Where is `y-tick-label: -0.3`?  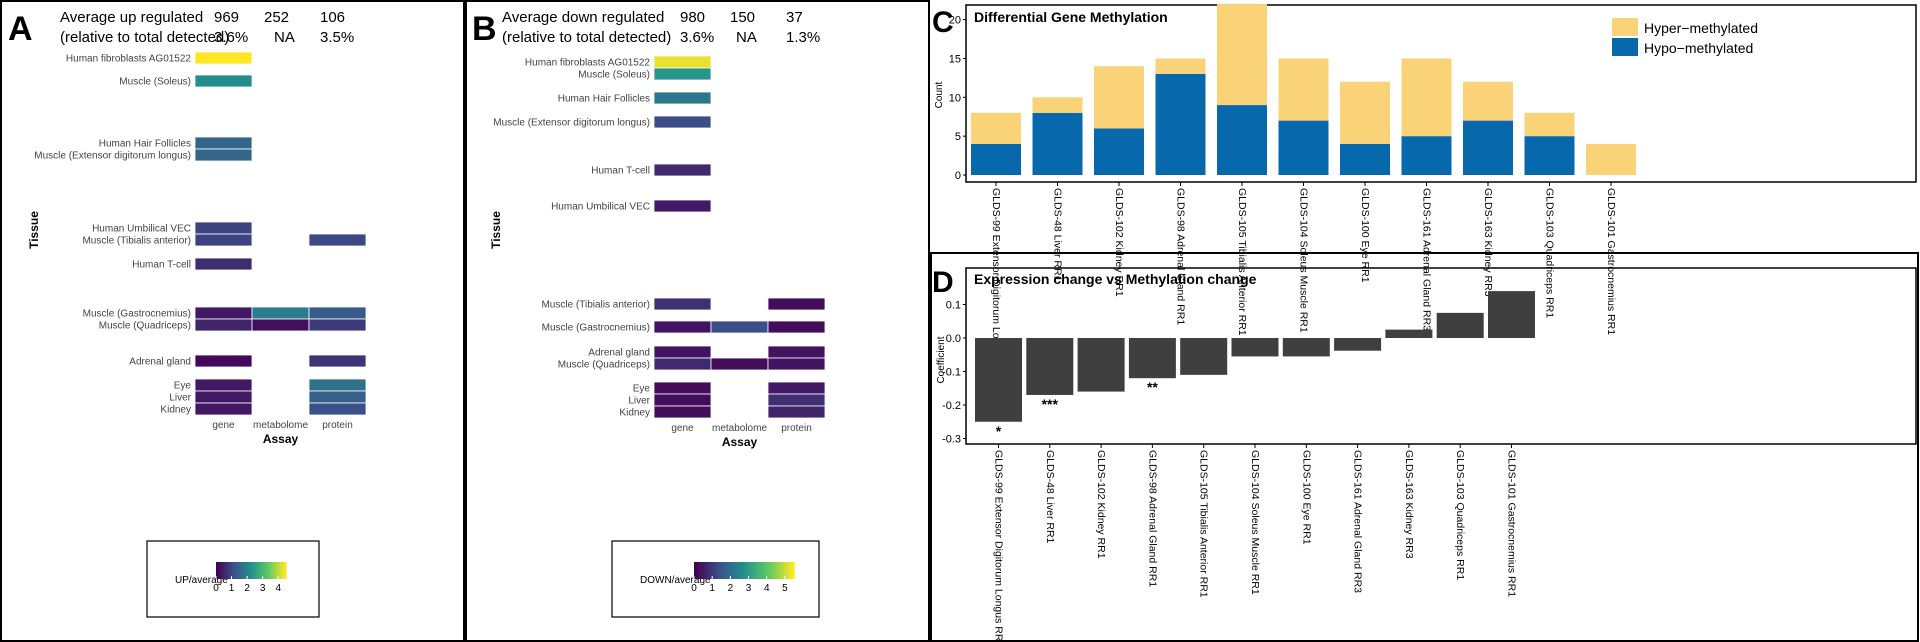
y-tick-label: -0.3 is located at coordinates (951, 440).